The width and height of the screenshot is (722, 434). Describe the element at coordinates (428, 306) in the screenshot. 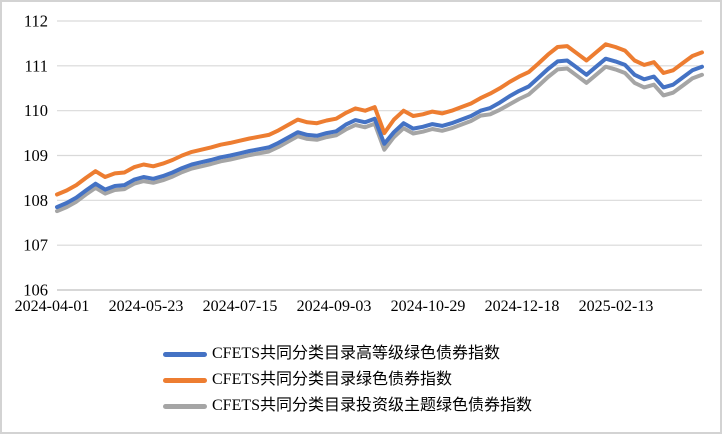

I see `x-tick-label: 2024-10-29` at that location.